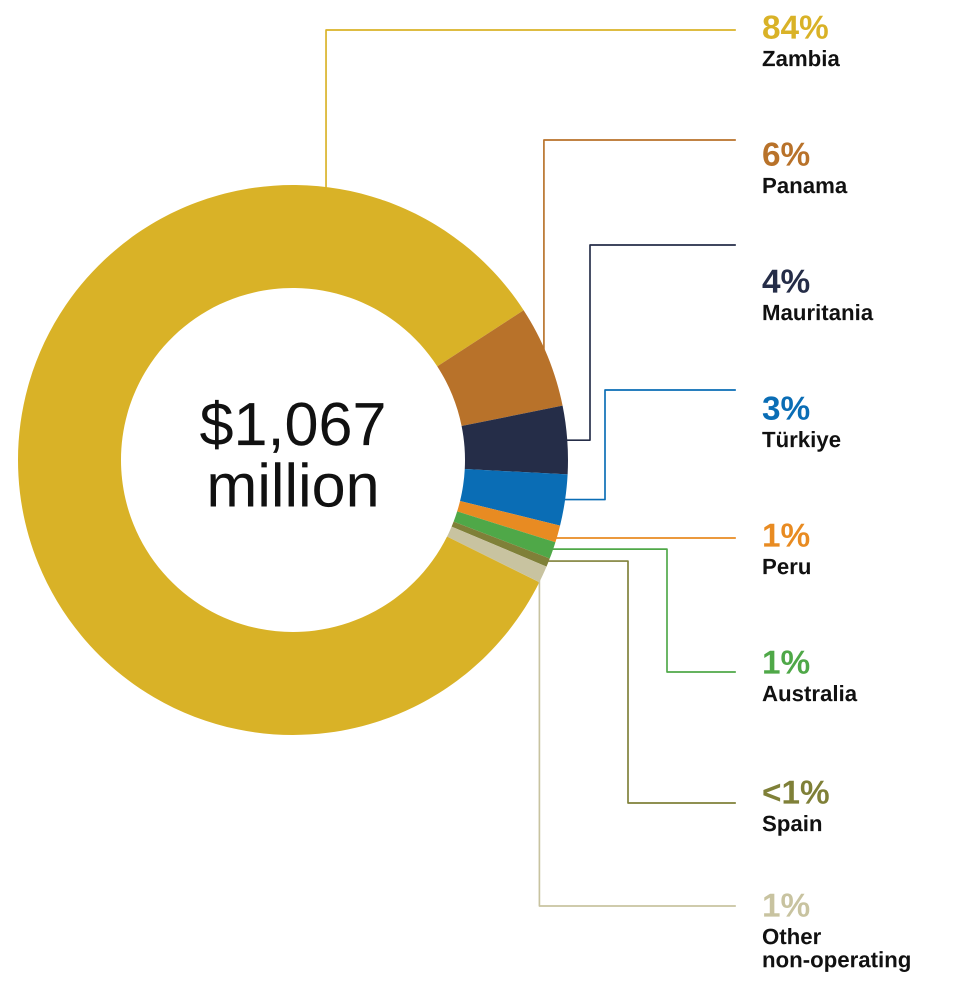 The height and width of the screenshot is (988, 960). Describe the element at coordinates (792, 825) in the screenshot. I see `slice-label: Spain` at that location.